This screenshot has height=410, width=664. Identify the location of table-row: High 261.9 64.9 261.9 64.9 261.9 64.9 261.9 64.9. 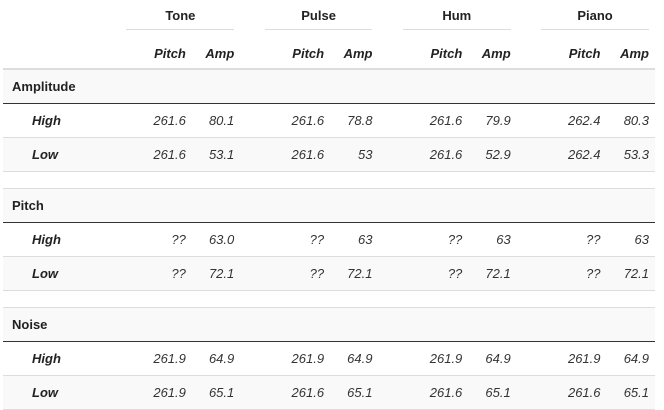
(329, 358).